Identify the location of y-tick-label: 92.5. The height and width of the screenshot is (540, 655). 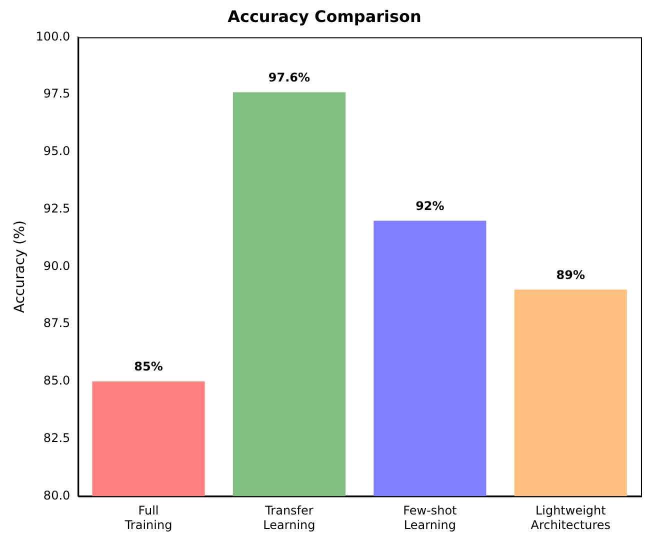
(56, 208).